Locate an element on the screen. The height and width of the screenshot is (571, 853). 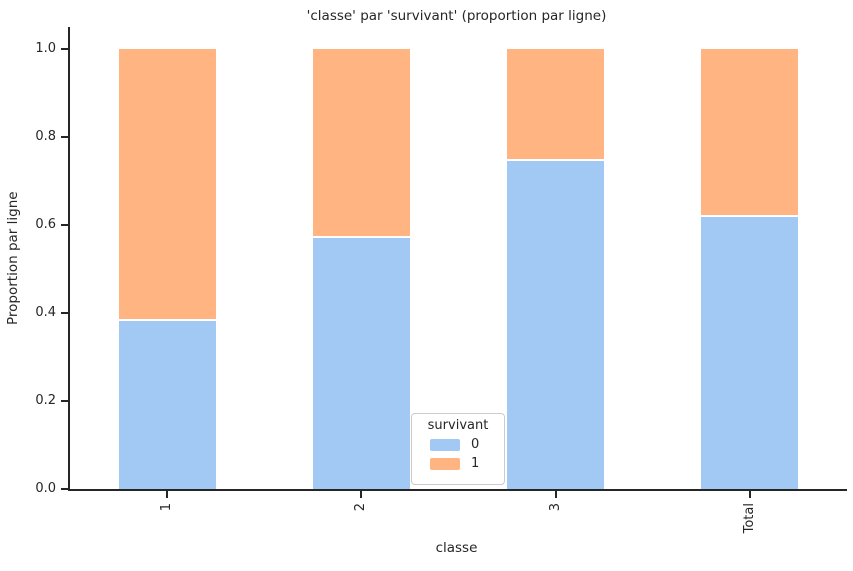
legend-item-0: 0 is located at coordinates (467, 444).